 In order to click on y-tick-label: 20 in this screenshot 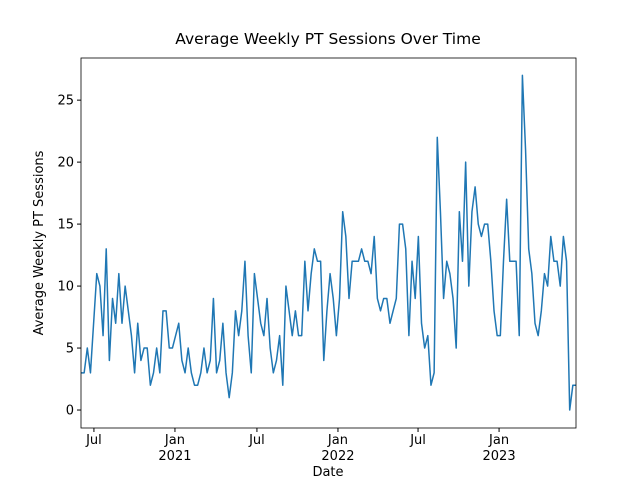, I will do `click(65, 163)`.